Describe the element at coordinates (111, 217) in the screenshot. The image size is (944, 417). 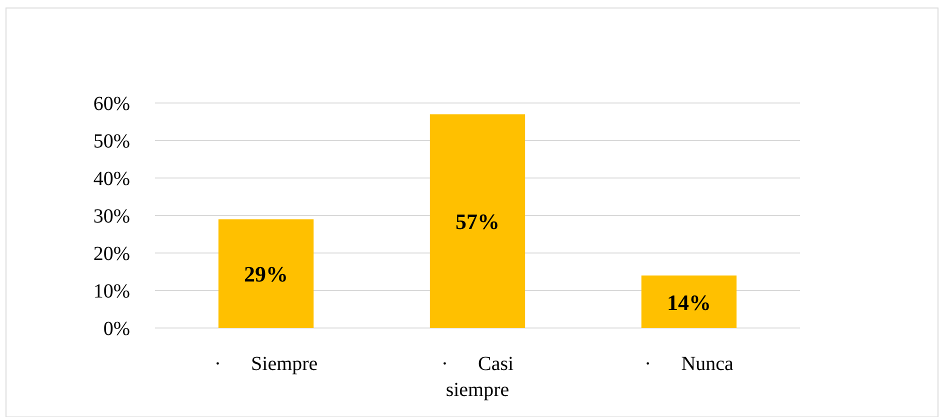
I see `y-tick-label: 30%` at that location.